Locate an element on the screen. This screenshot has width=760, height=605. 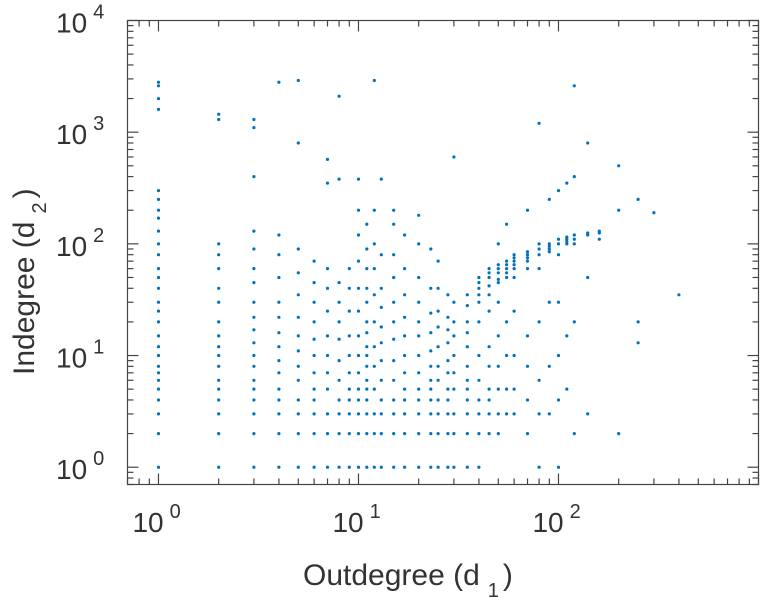
x-tick-label: 10 1 is located at coordinates (356, 519).